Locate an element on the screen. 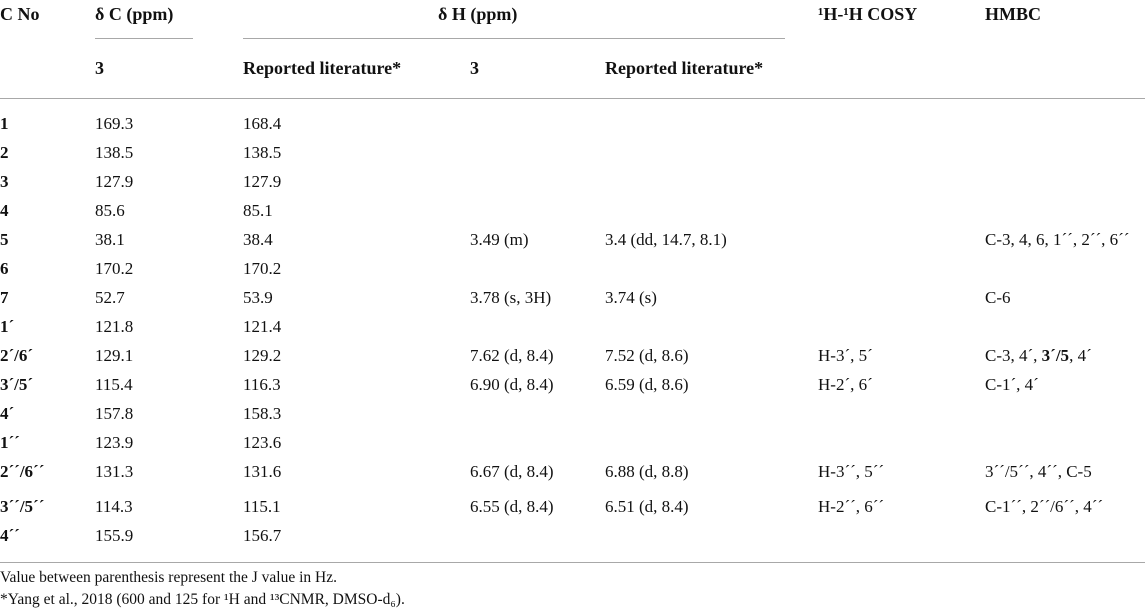 Image resolution: width=1145 pixels, height=610 pixels. delta-c-literature-cell: 129.2 is located at coordinates (262, 355).